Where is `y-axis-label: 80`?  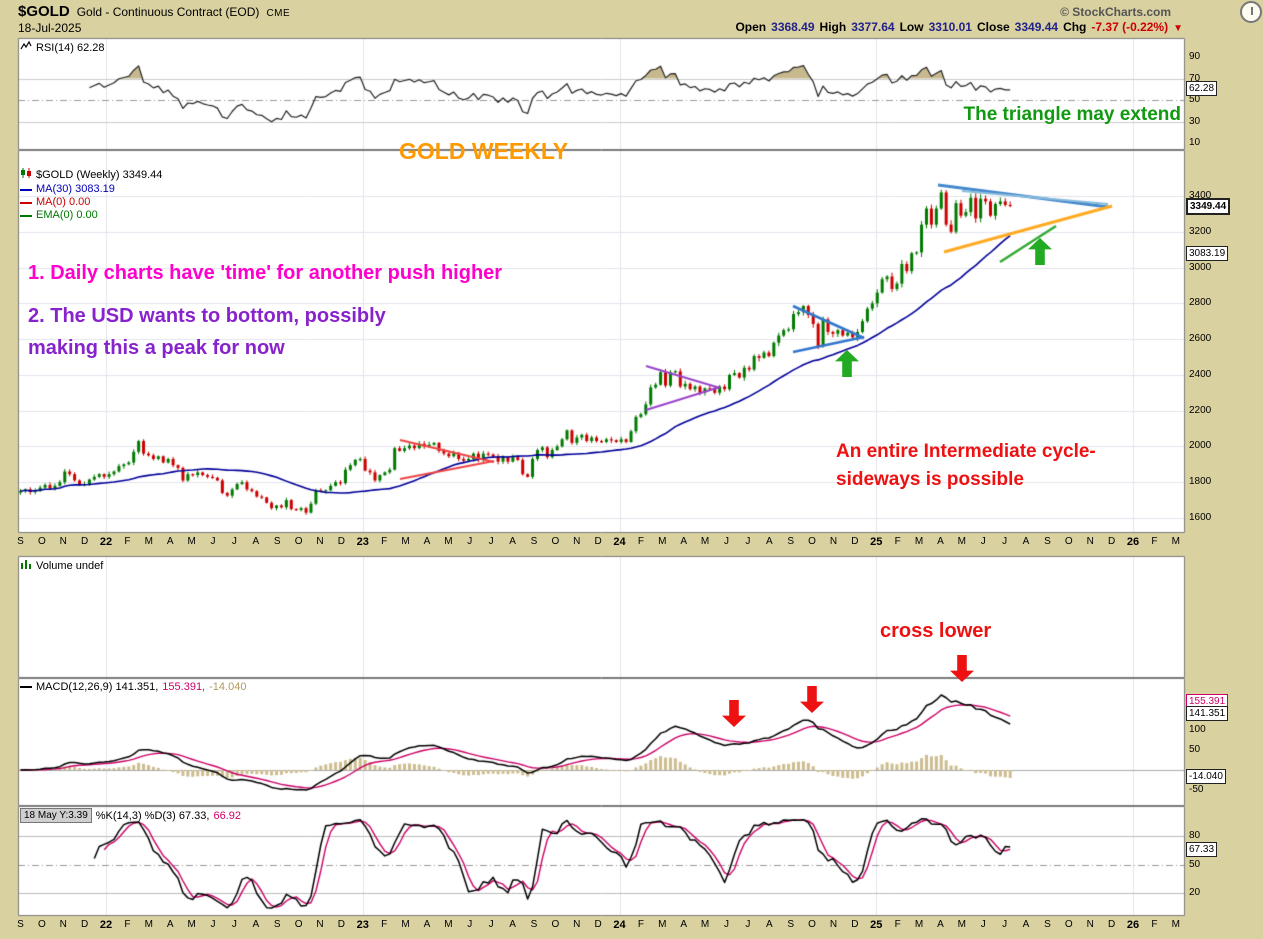
y-axis-label: 80 is located at coordinates (1195, 835).